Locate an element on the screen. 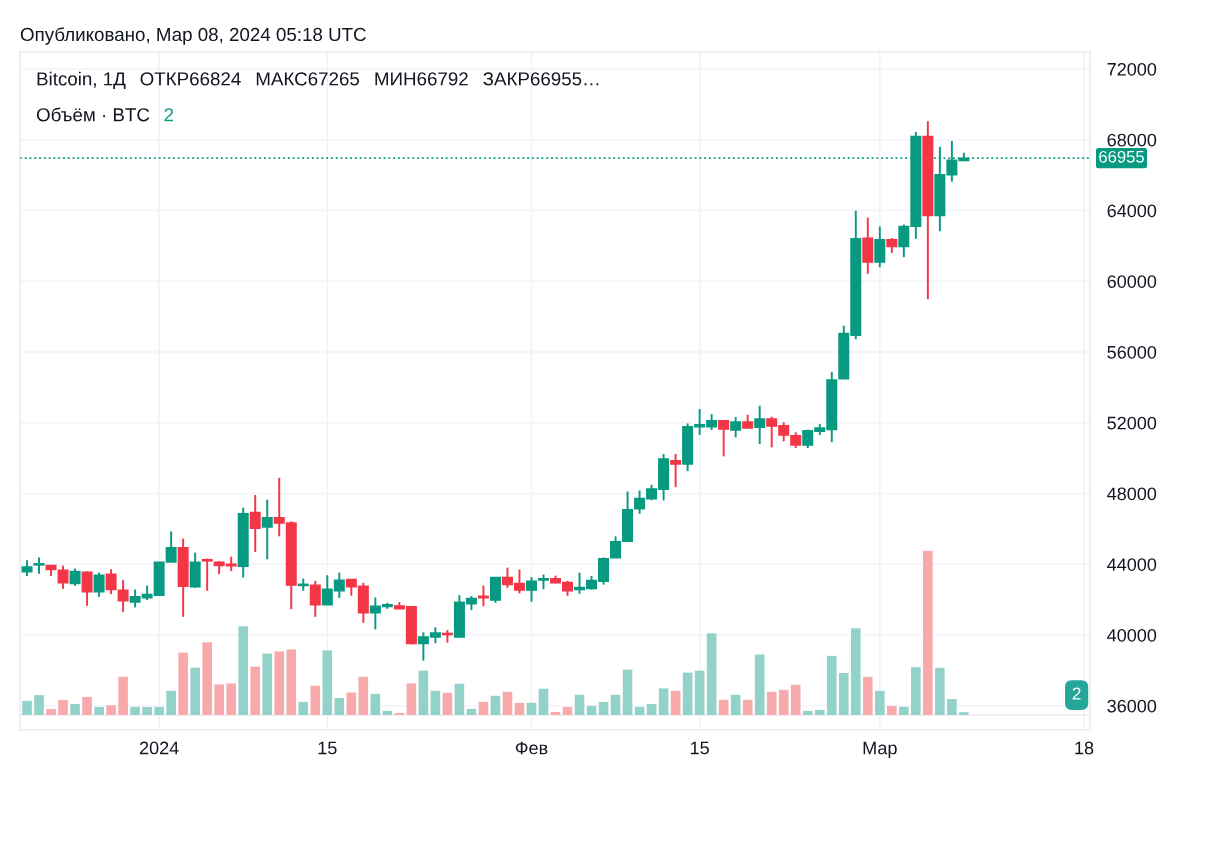 The height and width of the screenshot is (842, 1226). y-tick-label: 36000 is located at coordinates (1132, 706).